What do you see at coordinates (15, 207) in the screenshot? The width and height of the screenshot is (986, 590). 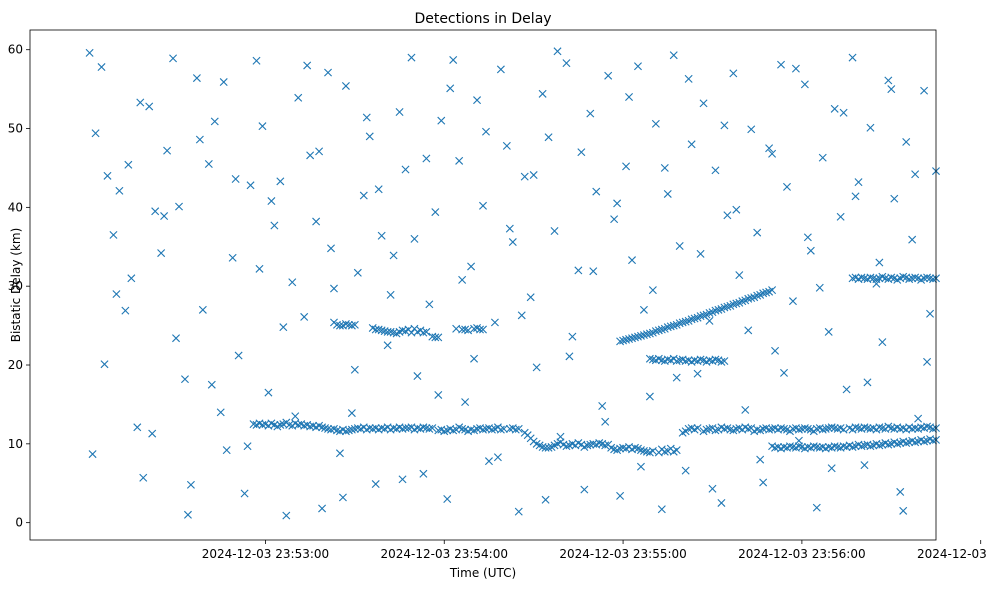 I see `y-tick-label: 40` at bounding box center [15, 207].